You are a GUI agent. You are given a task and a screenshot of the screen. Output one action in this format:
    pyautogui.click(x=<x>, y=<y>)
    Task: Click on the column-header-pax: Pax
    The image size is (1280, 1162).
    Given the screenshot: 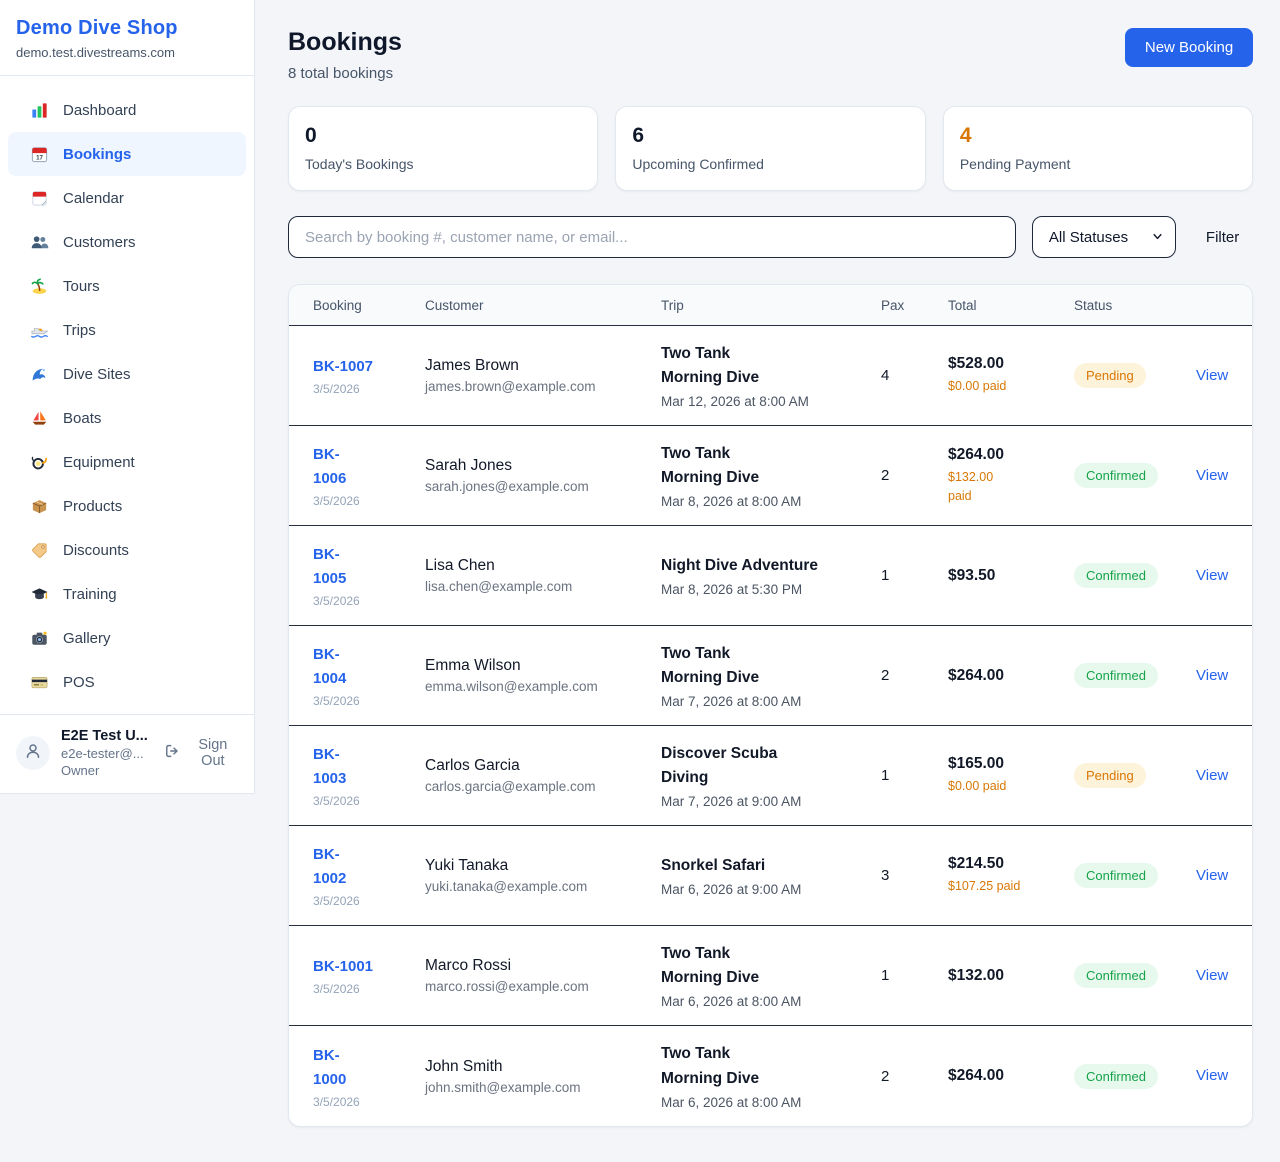 What is the action you would take?
    pyautogui.click(x=893, y=305)
    